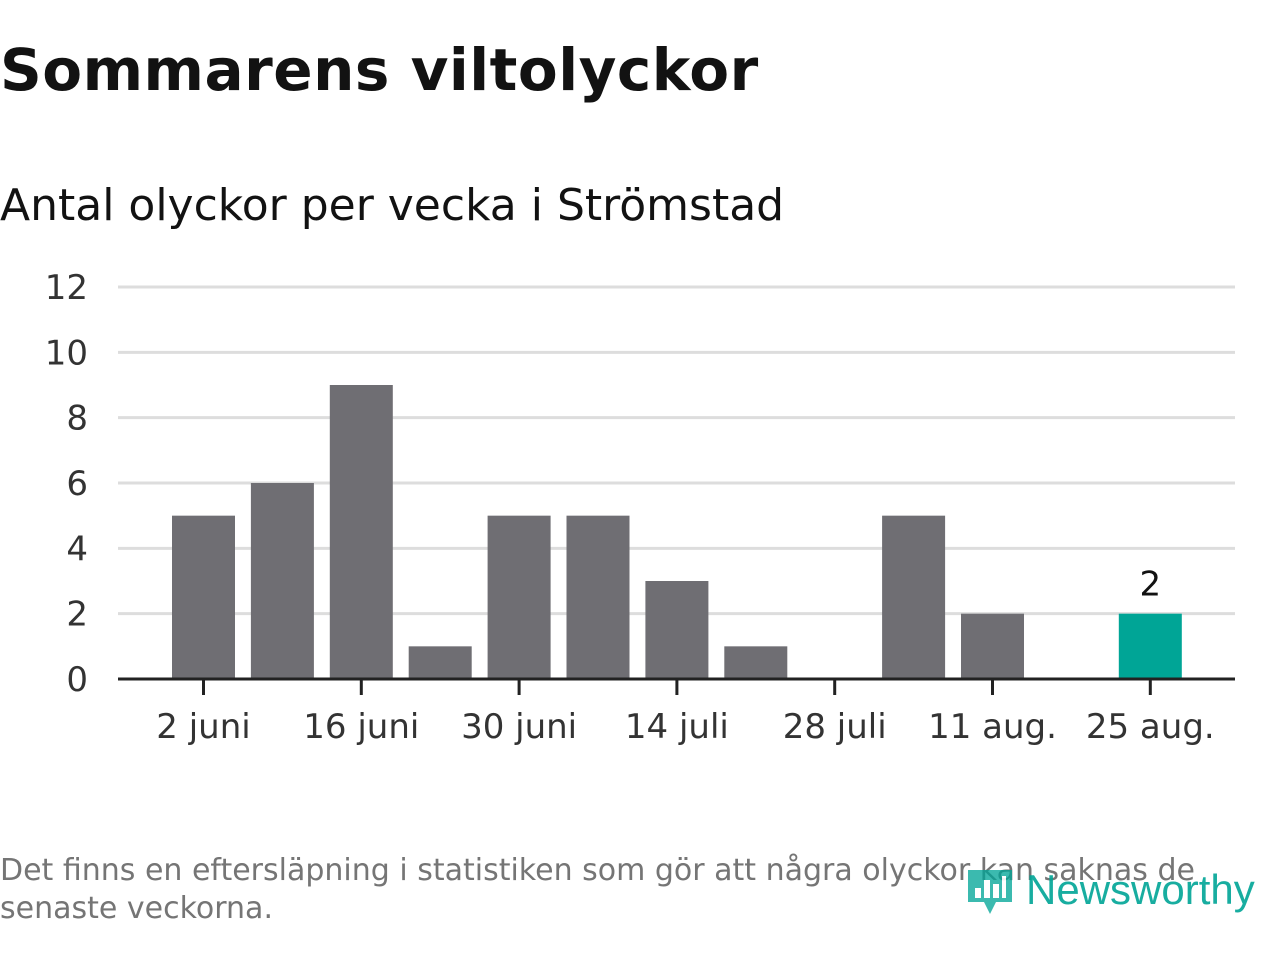  I want to click on y-tick-label-12: 12, so click(66, 288).